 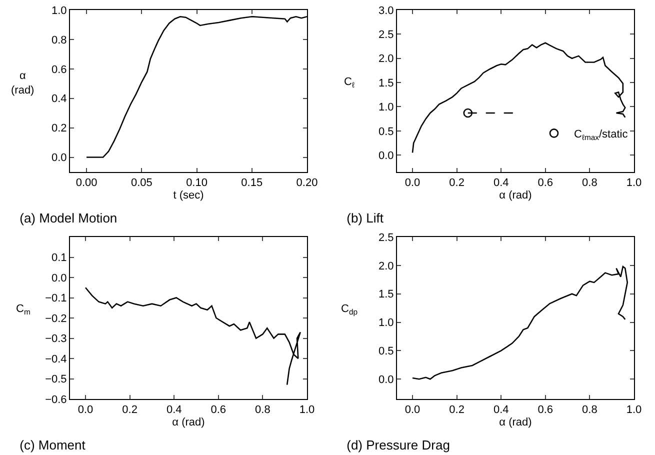 I want to click on y-axis-title: C$_{dp}$, so click(x=349, y=309).